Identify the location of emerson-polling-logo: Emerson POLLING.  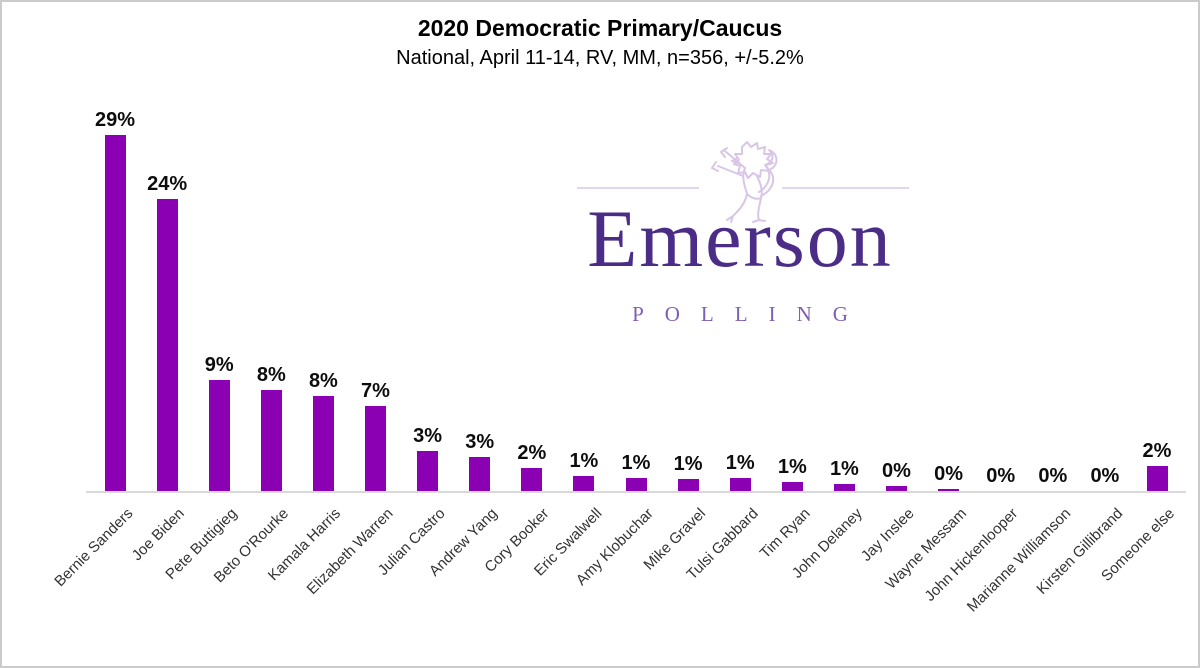
(740, 234).